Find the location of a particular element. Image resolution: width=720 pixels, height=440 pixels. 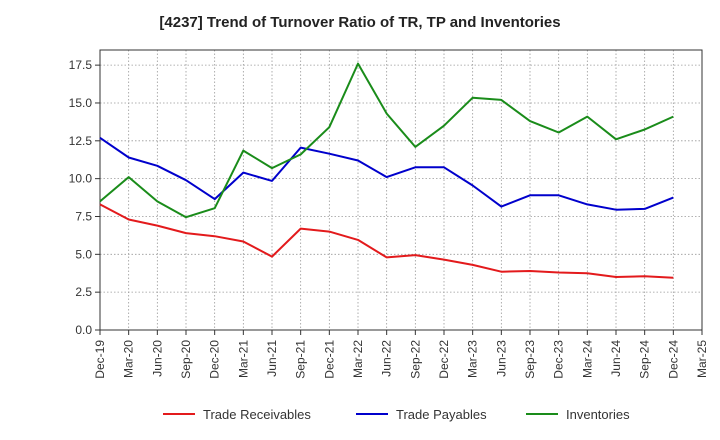

x-tick-label: Mar-25 is located at coordinates (702, 359).